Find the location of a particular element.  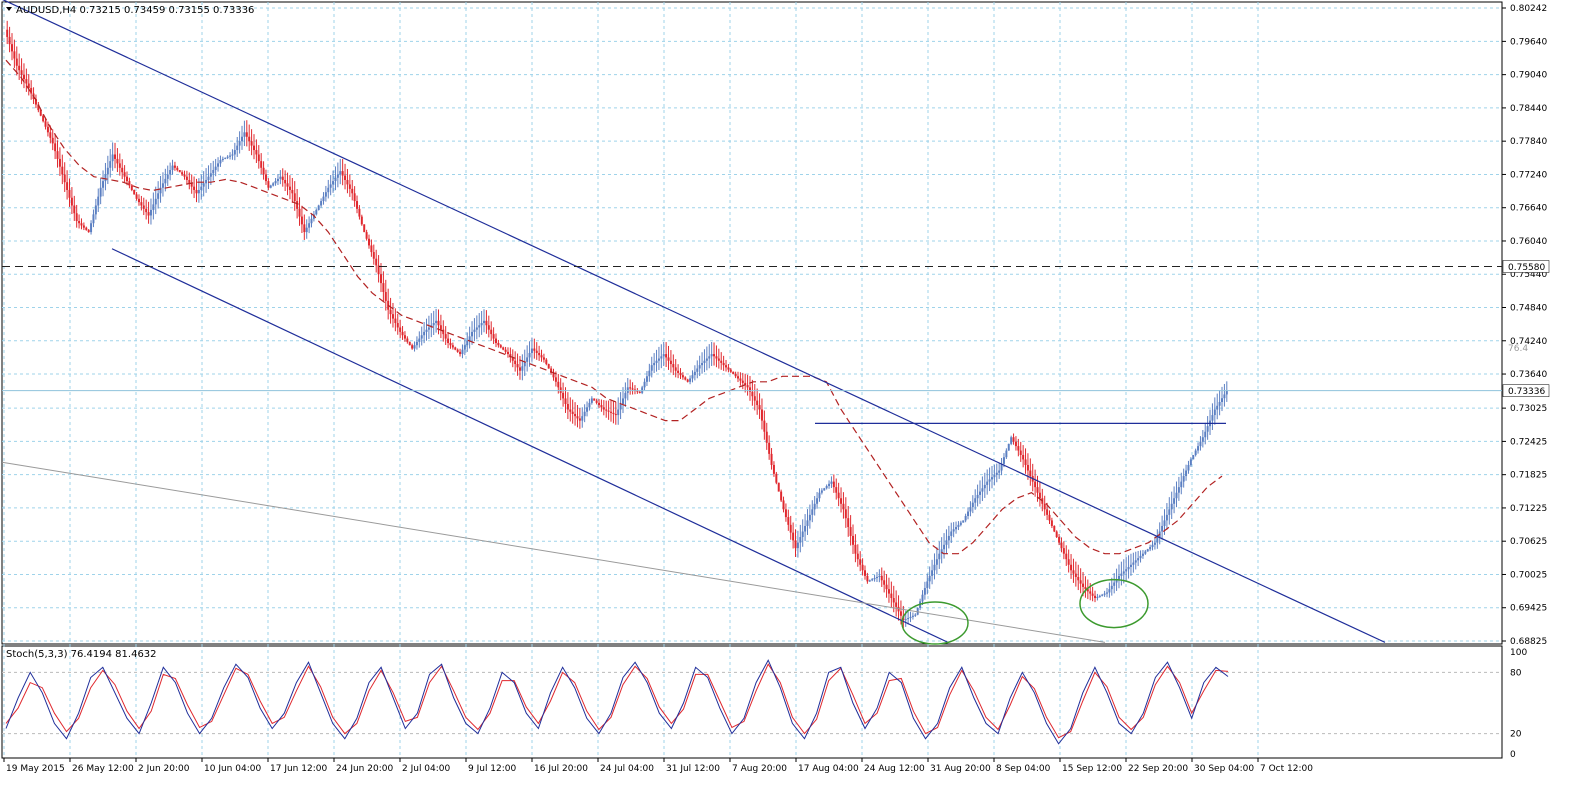

x-tick-label: 31 Jul 12:00 is located at coordinates (693, 769).